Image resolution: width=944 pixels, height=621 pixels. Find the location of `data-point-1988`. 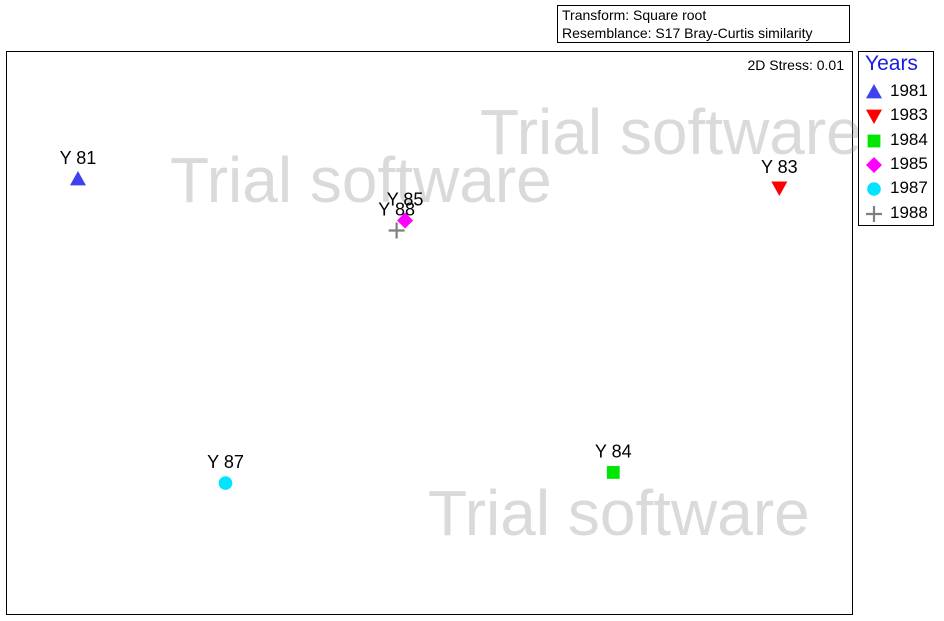

data-point-1988 is located at coordinates (396, 230).